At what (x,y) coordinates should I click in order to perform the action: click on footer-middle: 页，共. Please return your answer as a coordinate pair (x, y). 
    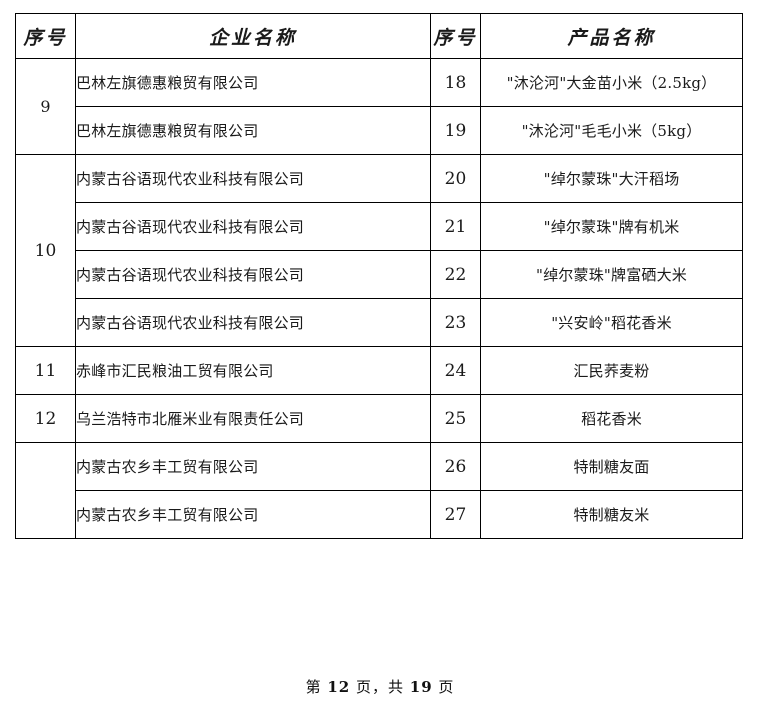
    Looking at the image, I should click on (380, 687).